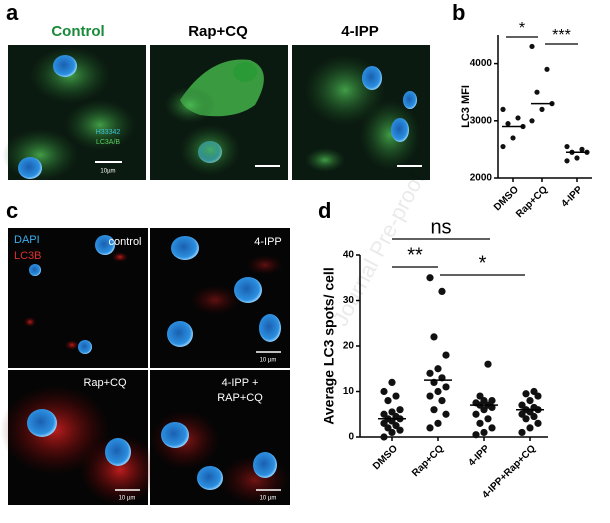 Image resolution: width=610 pixels, height=523 pixels. I want to click on y-tick-label: 30, so click(349, 300).